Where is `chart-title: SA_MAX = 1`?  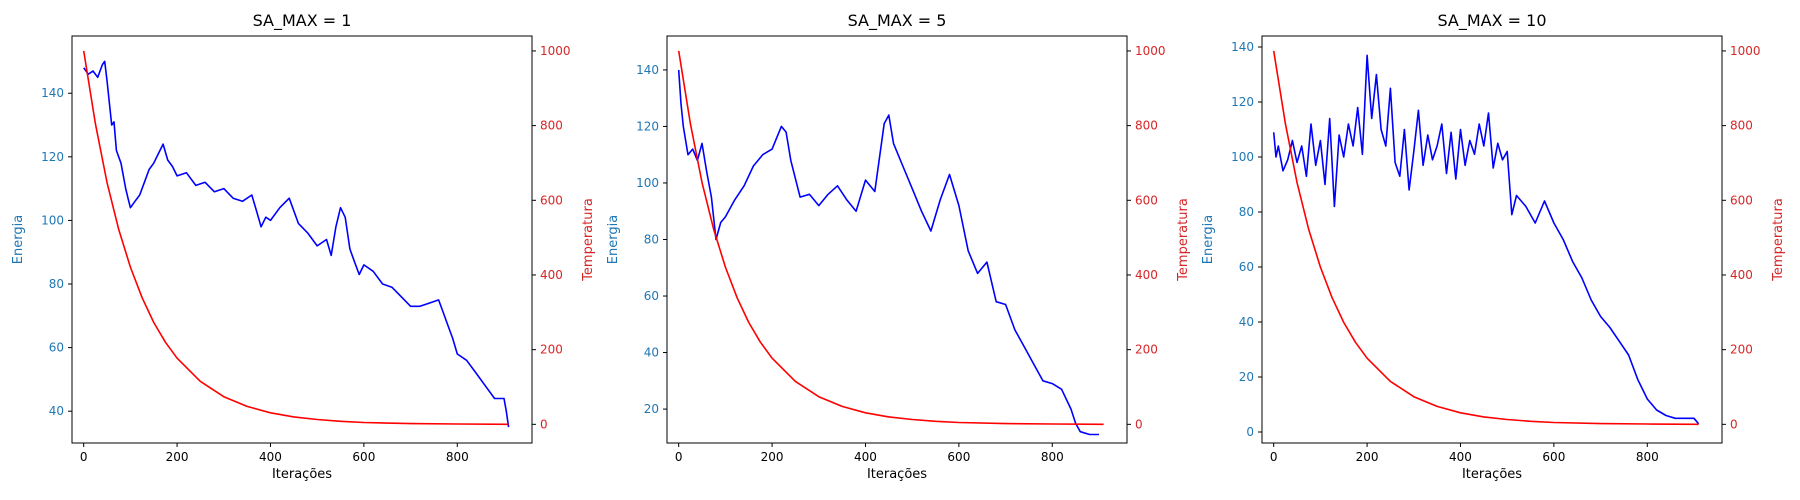
chart-title: SA_MAX = 1 is located at coordinates (302, 21).